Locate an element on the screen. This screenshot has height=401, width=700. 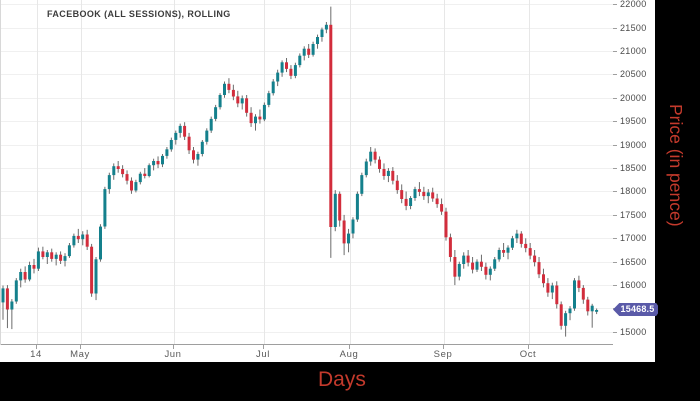
y-tick-label: 18000 is located at coordinates (633, 191).